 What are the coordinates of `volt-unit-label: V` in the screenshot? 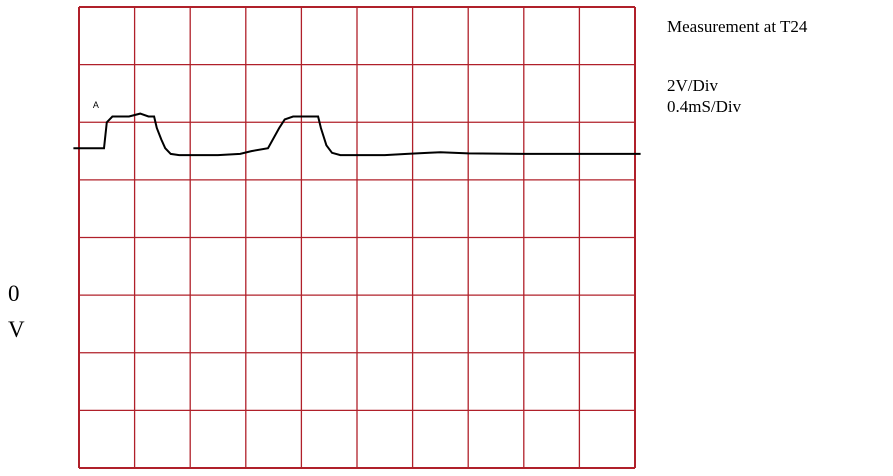 It's located at (16, 329).